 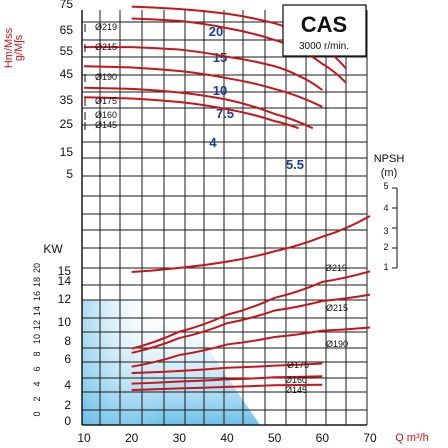 What do you see at coordinates (37, 353) in the screenshot?
I see `power-hp-tick-label: 8` at bounding box center [37, 353].